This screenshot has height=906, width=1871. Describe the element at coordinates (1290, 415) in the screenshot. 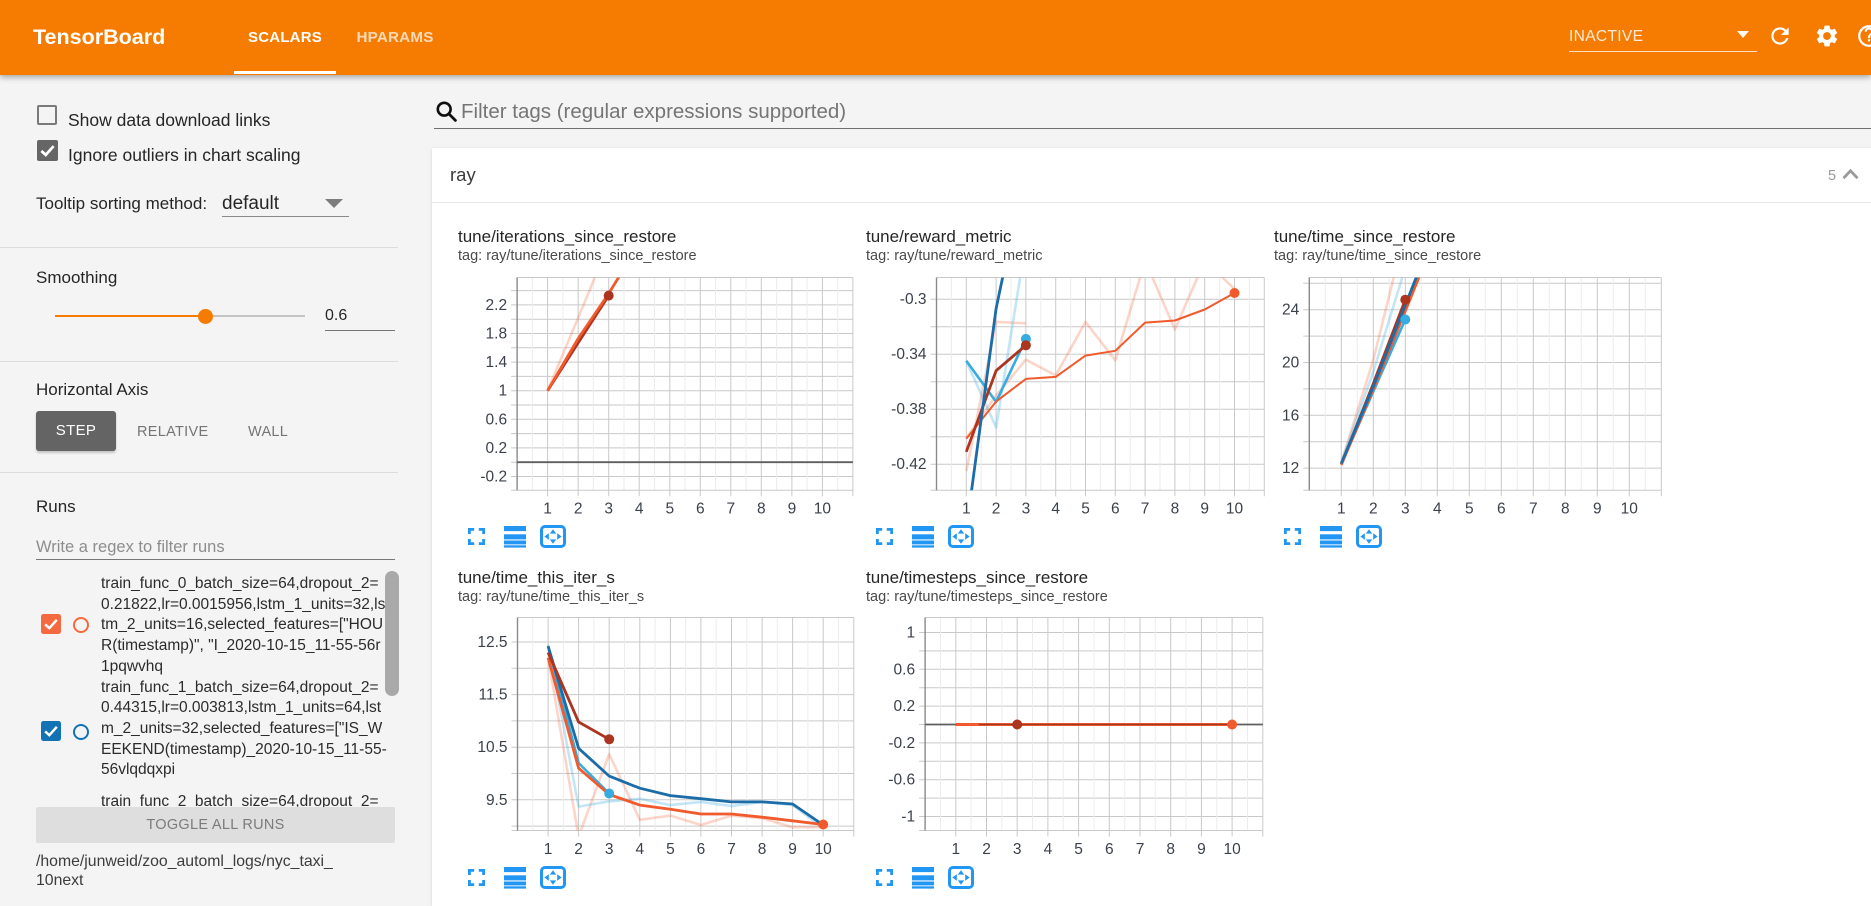

I see `svg-text: 16` at that location.